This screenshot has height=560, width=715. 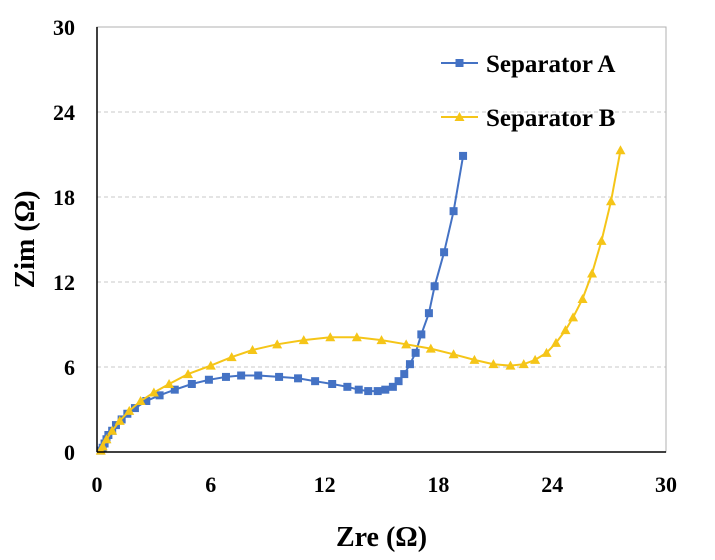 What do you see at coordinates (69, 367) in the screenshot?
I see `y-tick-label: 6` at bounding box center [69, 367].